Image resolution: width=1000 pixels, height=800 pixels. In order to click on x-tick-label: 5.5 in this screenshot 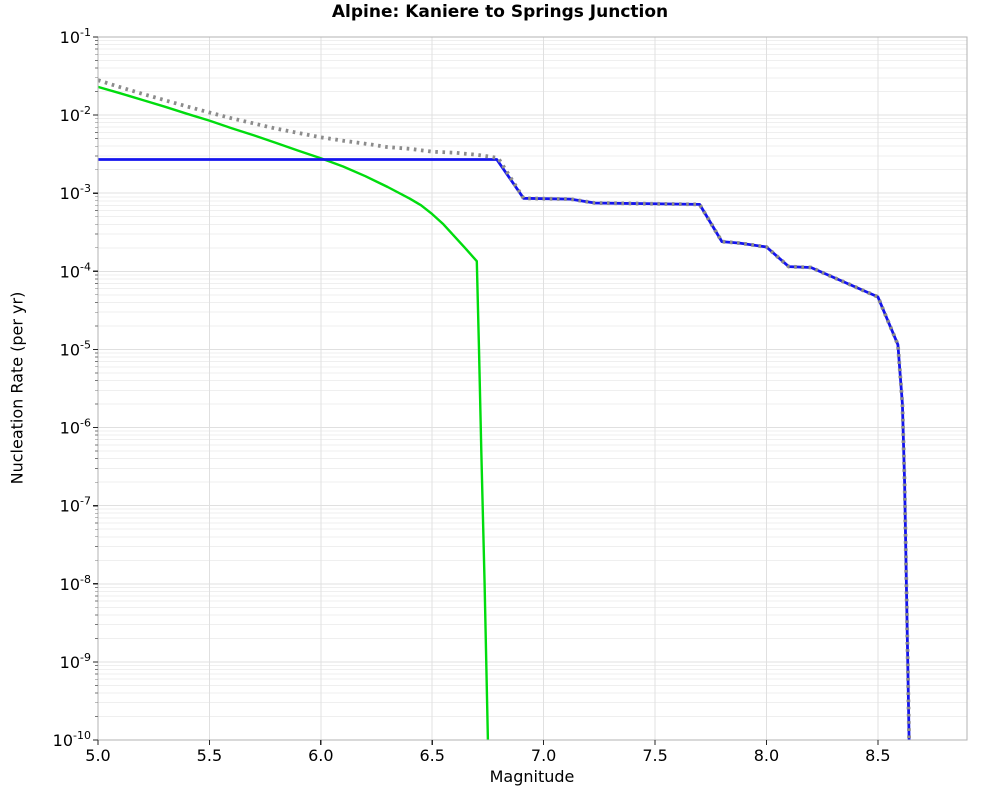, I will do `click(209, 755)`.